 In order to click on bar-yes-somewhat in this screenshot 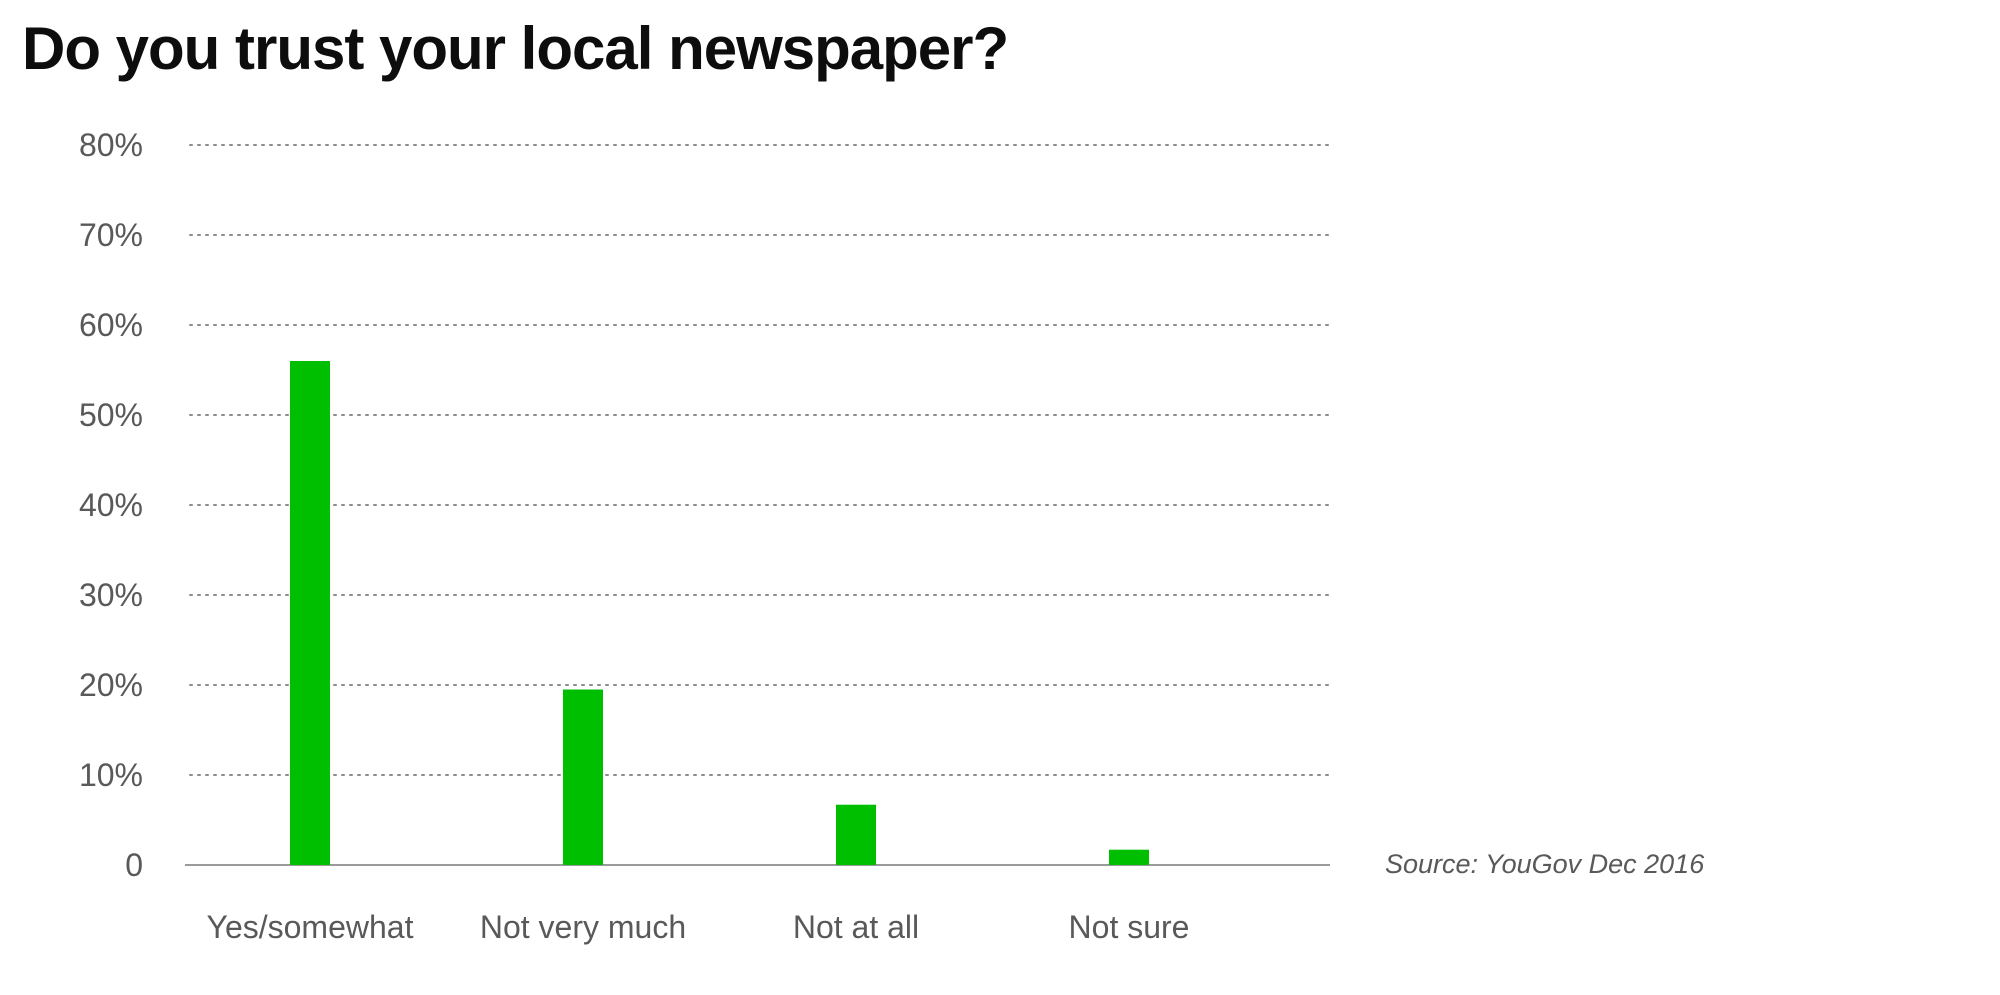, I will do `click(310, 613)`.